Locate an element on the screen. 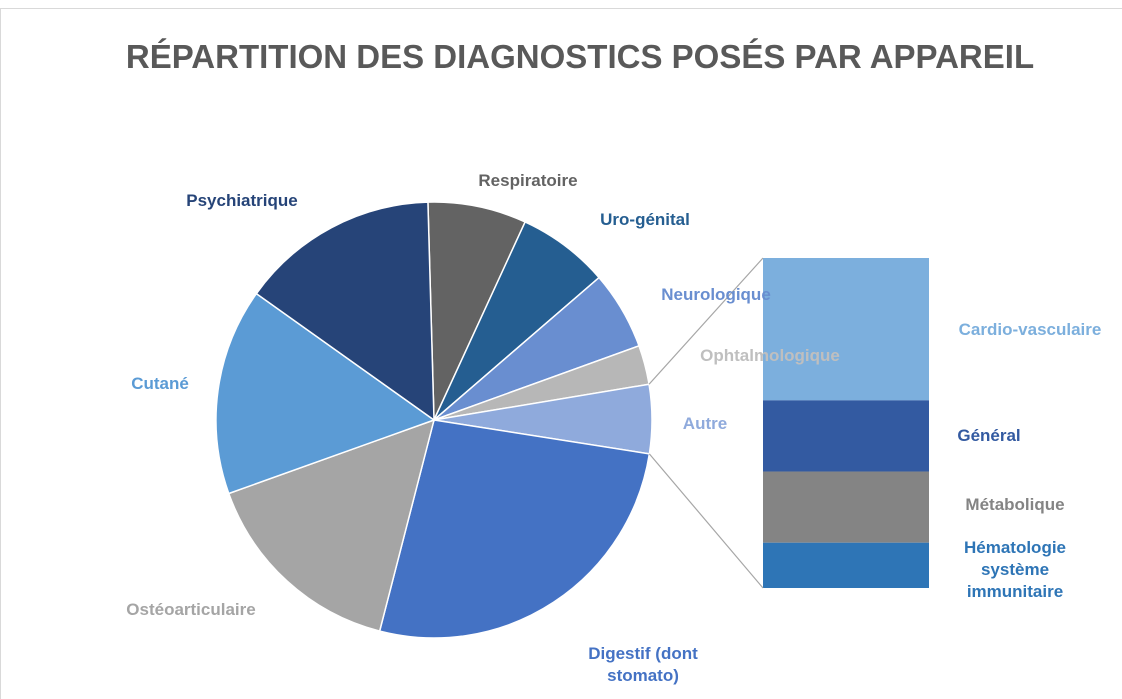 The width and height of the screenshot is (1122, 699). data-label: Psychiatrique is located at coordinates (242, 200).